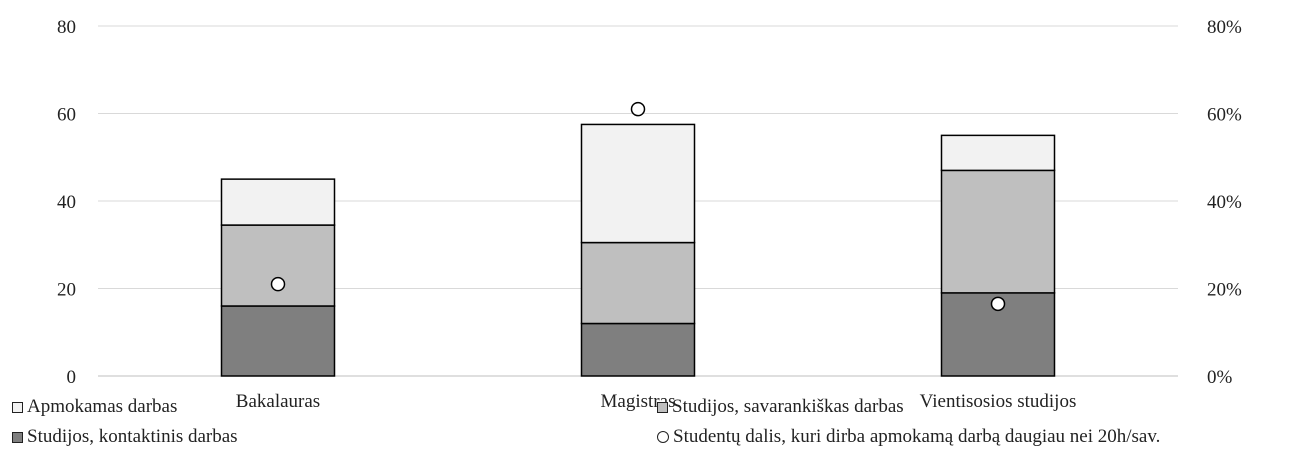 The height and width of the screenshot is (462, 1292). I want to click on legend-label-kontaktinis: Studijos, kontaktinis darbas, so click(132, 436).